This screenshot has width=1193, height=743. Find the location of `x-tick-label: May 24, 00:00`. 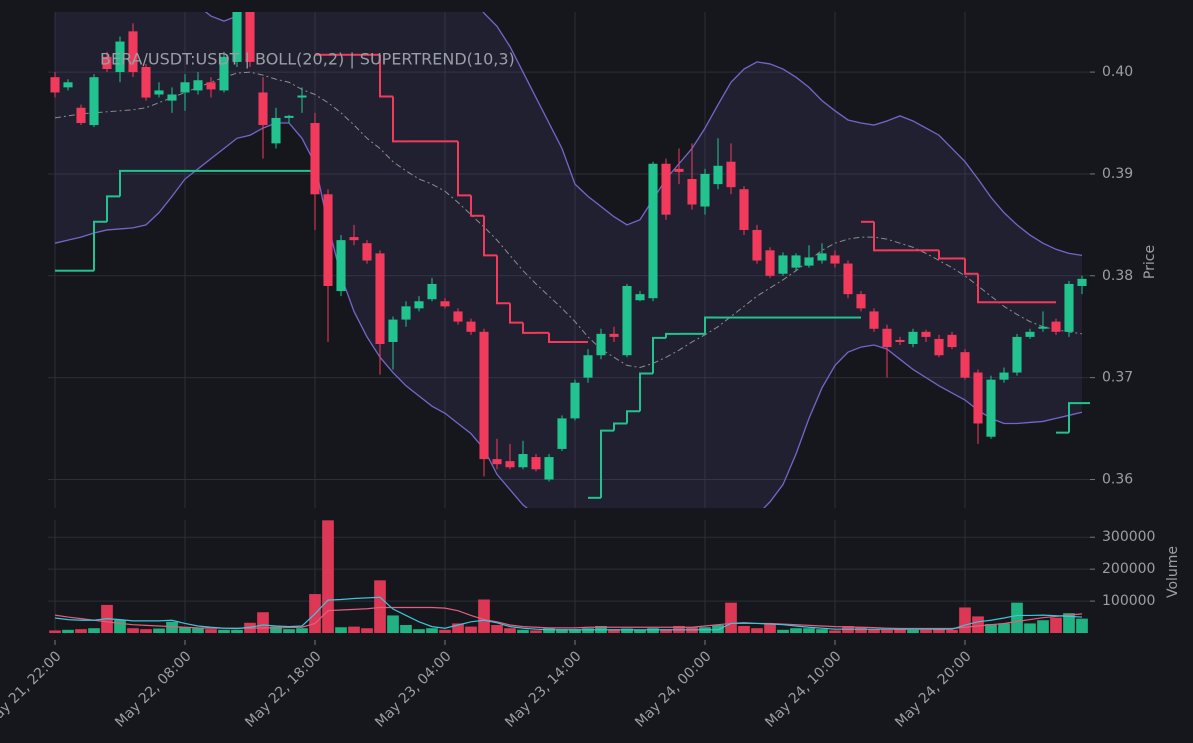

x-tick-label: May 24, 00:00 is located at coordinates (673, 689).